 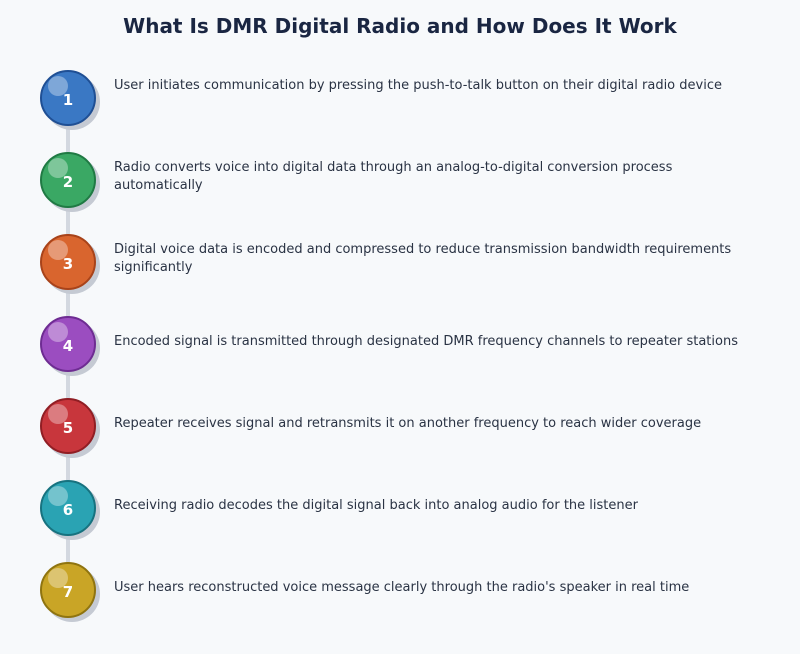 I want to click on step-number-badge: 3, so click(x=68, y=262).